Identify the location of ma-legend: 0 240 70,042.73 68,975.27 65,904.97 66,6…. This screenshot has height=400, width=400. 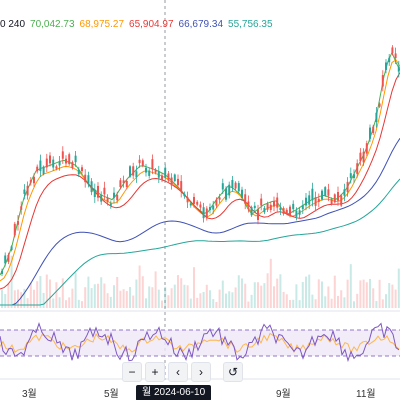
(136, 25).